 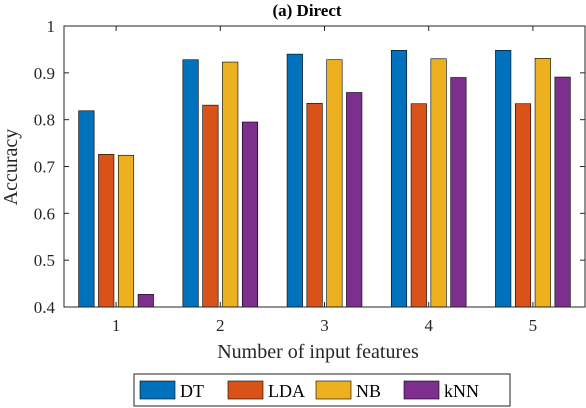 What do you see at coordinates (44, 73) in the screenshot?
I see `y-tick-label: 0.9` at bounding box center [44, 73].